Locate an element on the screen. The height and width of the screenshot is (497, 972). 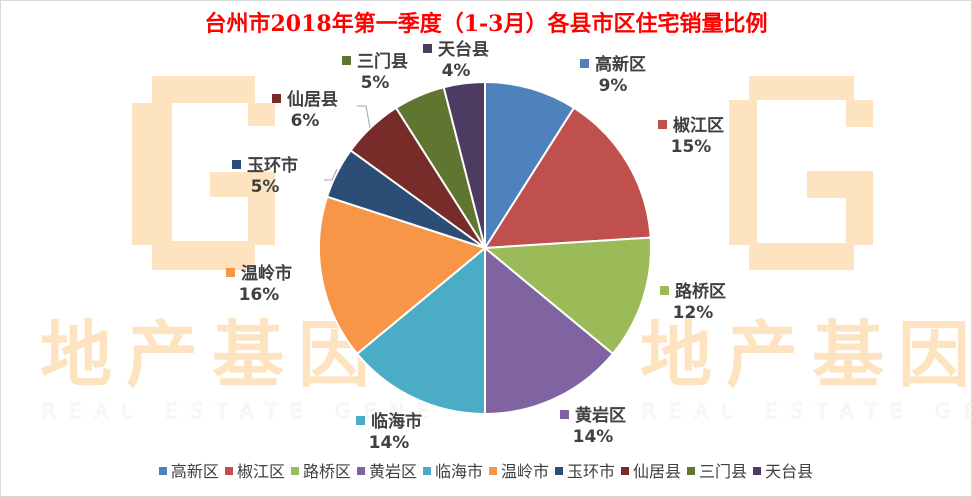
data-label-percent: 15% is located at coordinates (691, 147).